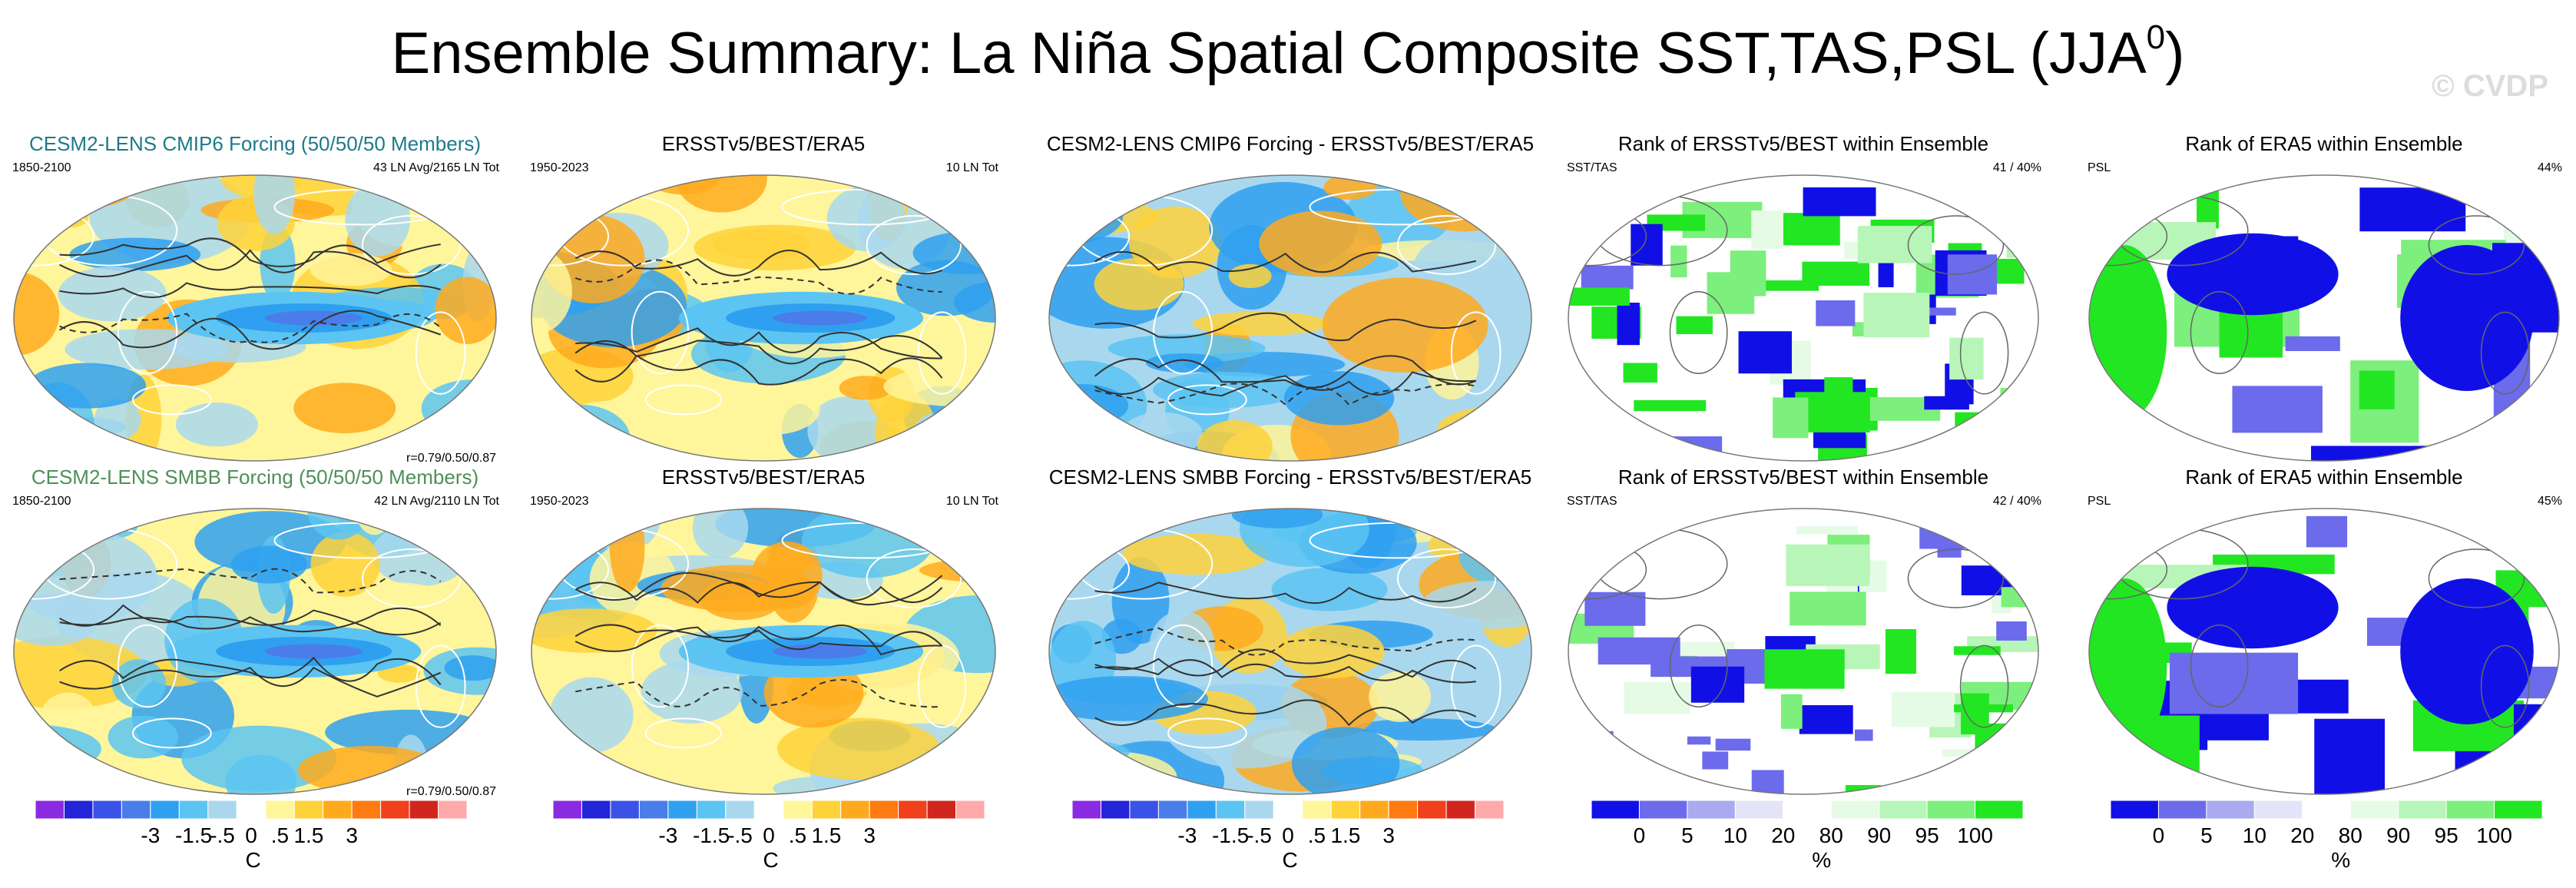 The height and width of the screenshot is (888, 2576). Describe the element at coordinates (451, 458) in the screenshot. I see `panel-correlation-label: r=0.79/0.50/0.87` at that location.